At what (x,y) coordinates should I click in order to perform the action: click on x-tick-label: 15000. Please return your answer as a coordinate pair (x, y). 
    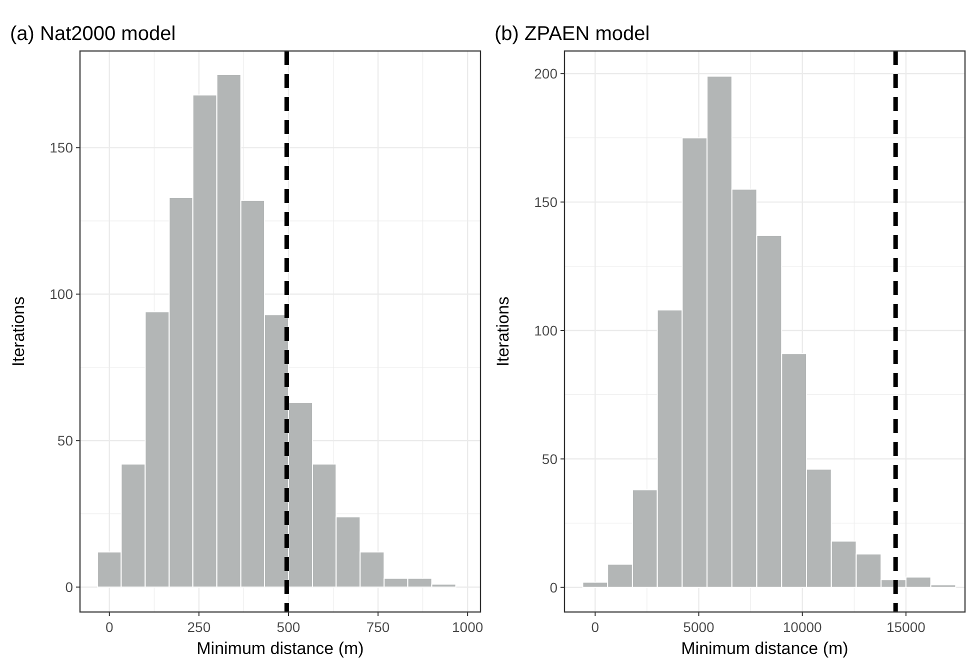
    Looking at the image, I should click on (906, 627).